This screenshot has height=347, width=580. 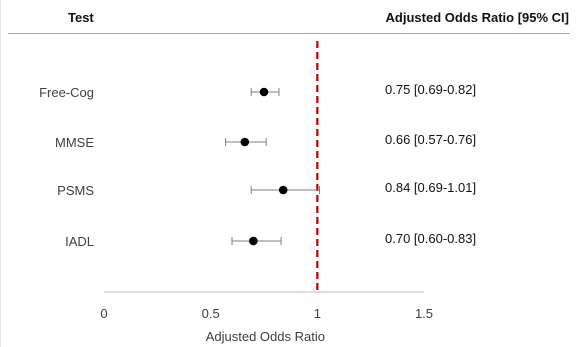 I want to click on left-edge-line, so click(x=0, y=173).